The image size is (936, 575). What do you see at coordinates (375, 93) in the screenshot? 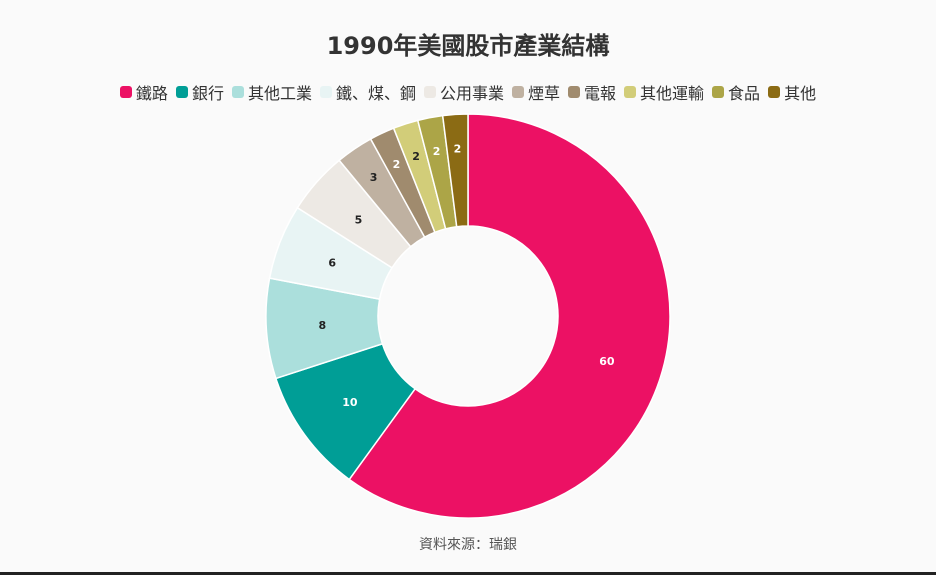
I see `legend-label: 鐵、煤、鋼` at bounding box center [375, 93].